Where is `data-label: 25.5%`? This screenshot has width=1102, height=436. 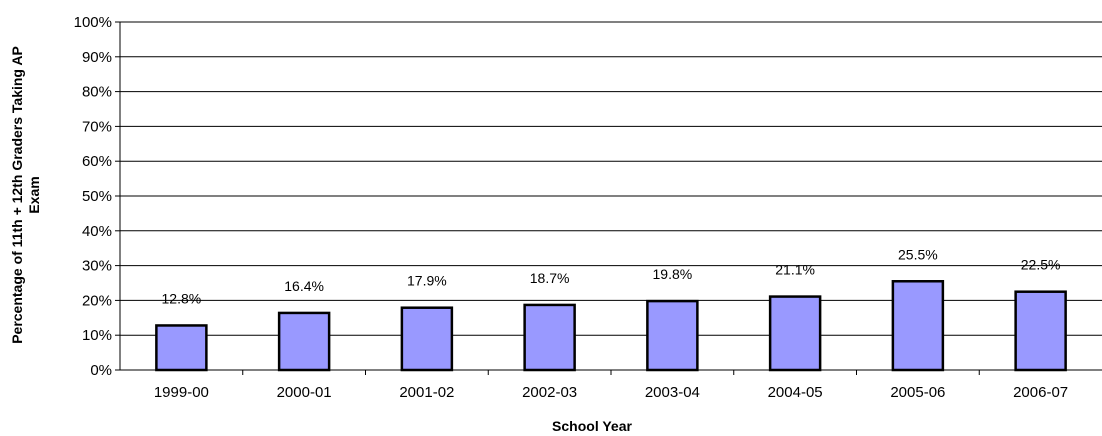 data-label: 25.5% is located at coordinates (918, 254).